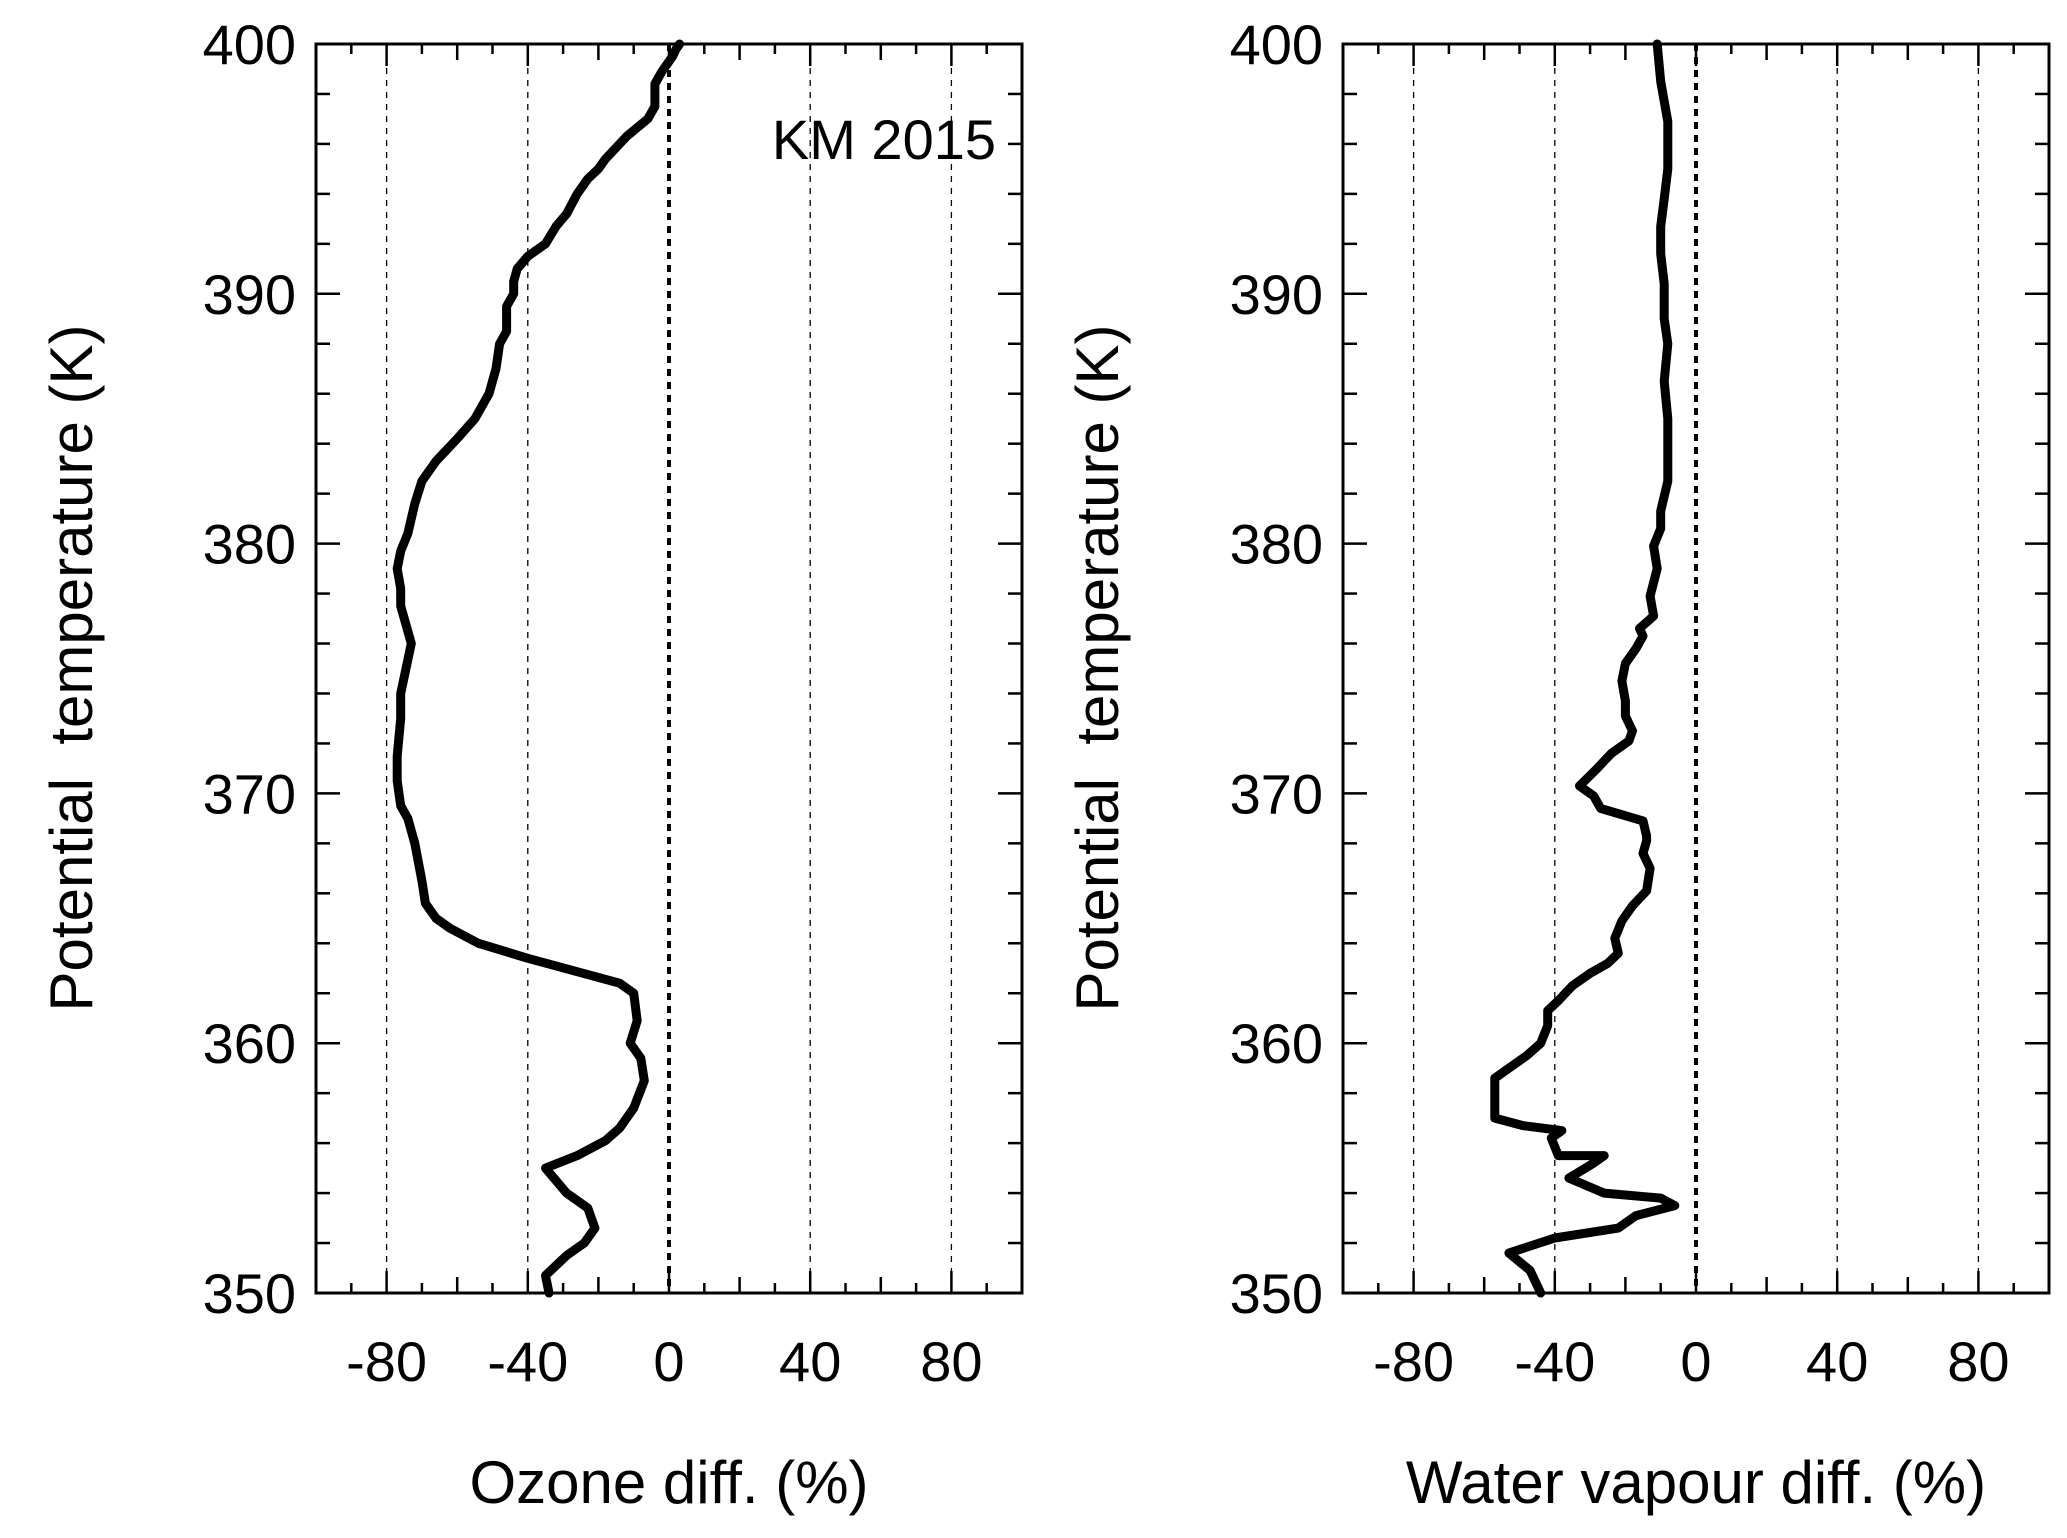  I want to click on ozone-x-tick-label: 40, so click(810, 1361).